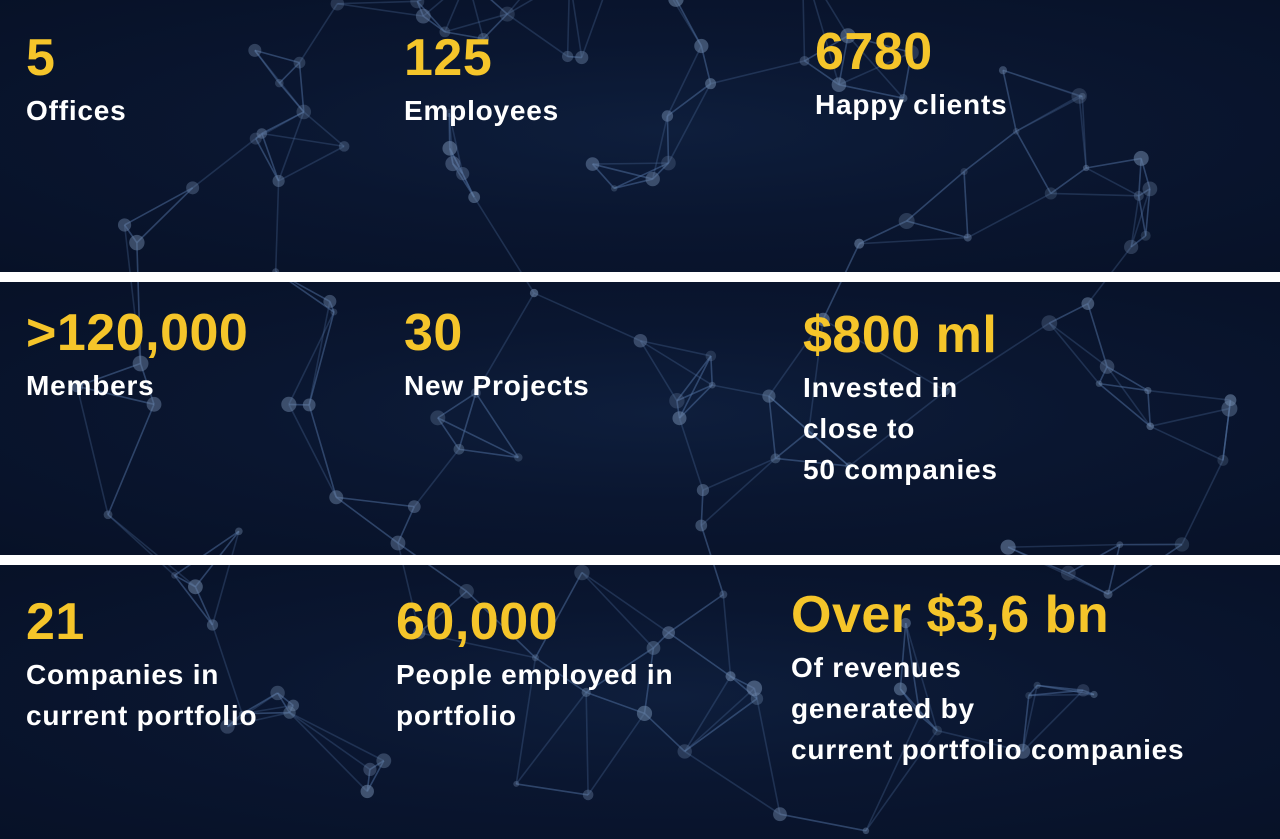  What do you see at coordinates (142, 695) in the screenshot?
I see `stat-label: Companies in current portfolio` at bounding box center [142, 695].